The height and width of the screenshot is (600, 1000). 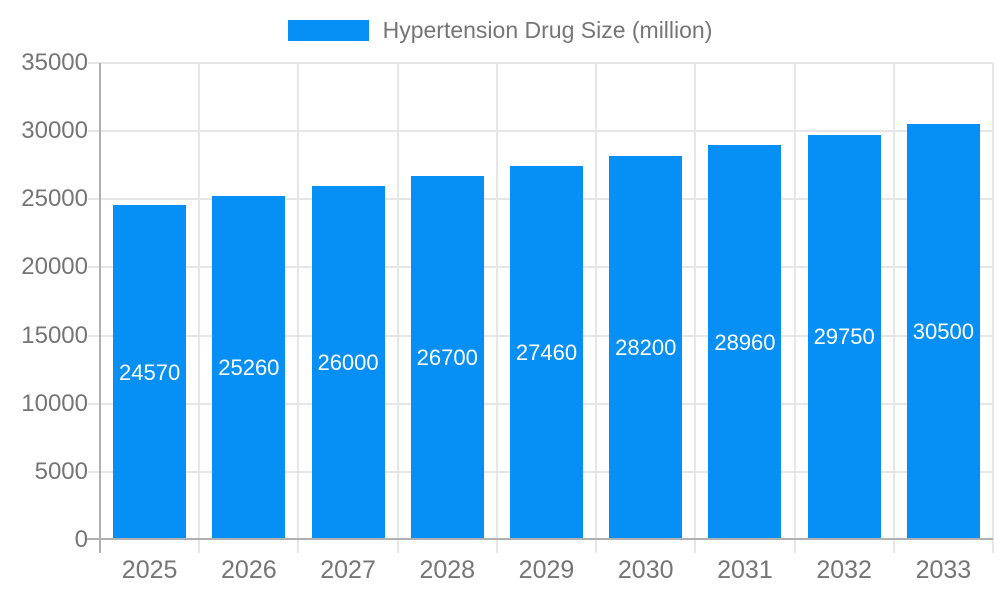 What do you see at coordinates (328, 30) in the screenshot?
I see `legend-swatch-icon` at bounding box center [328, 30].